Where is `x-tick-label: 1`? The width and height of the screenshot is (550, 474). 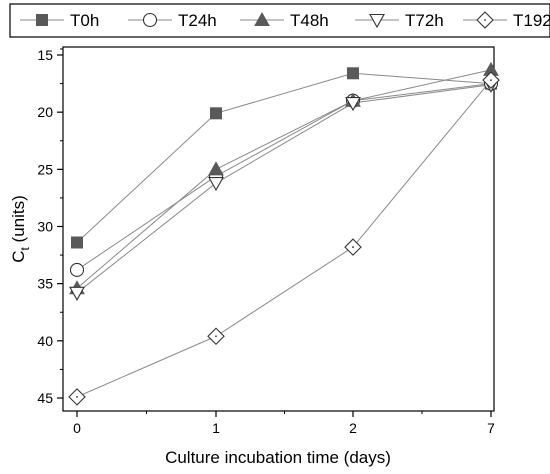
x-tick-label: 1 is located at coordinates (216, 428).